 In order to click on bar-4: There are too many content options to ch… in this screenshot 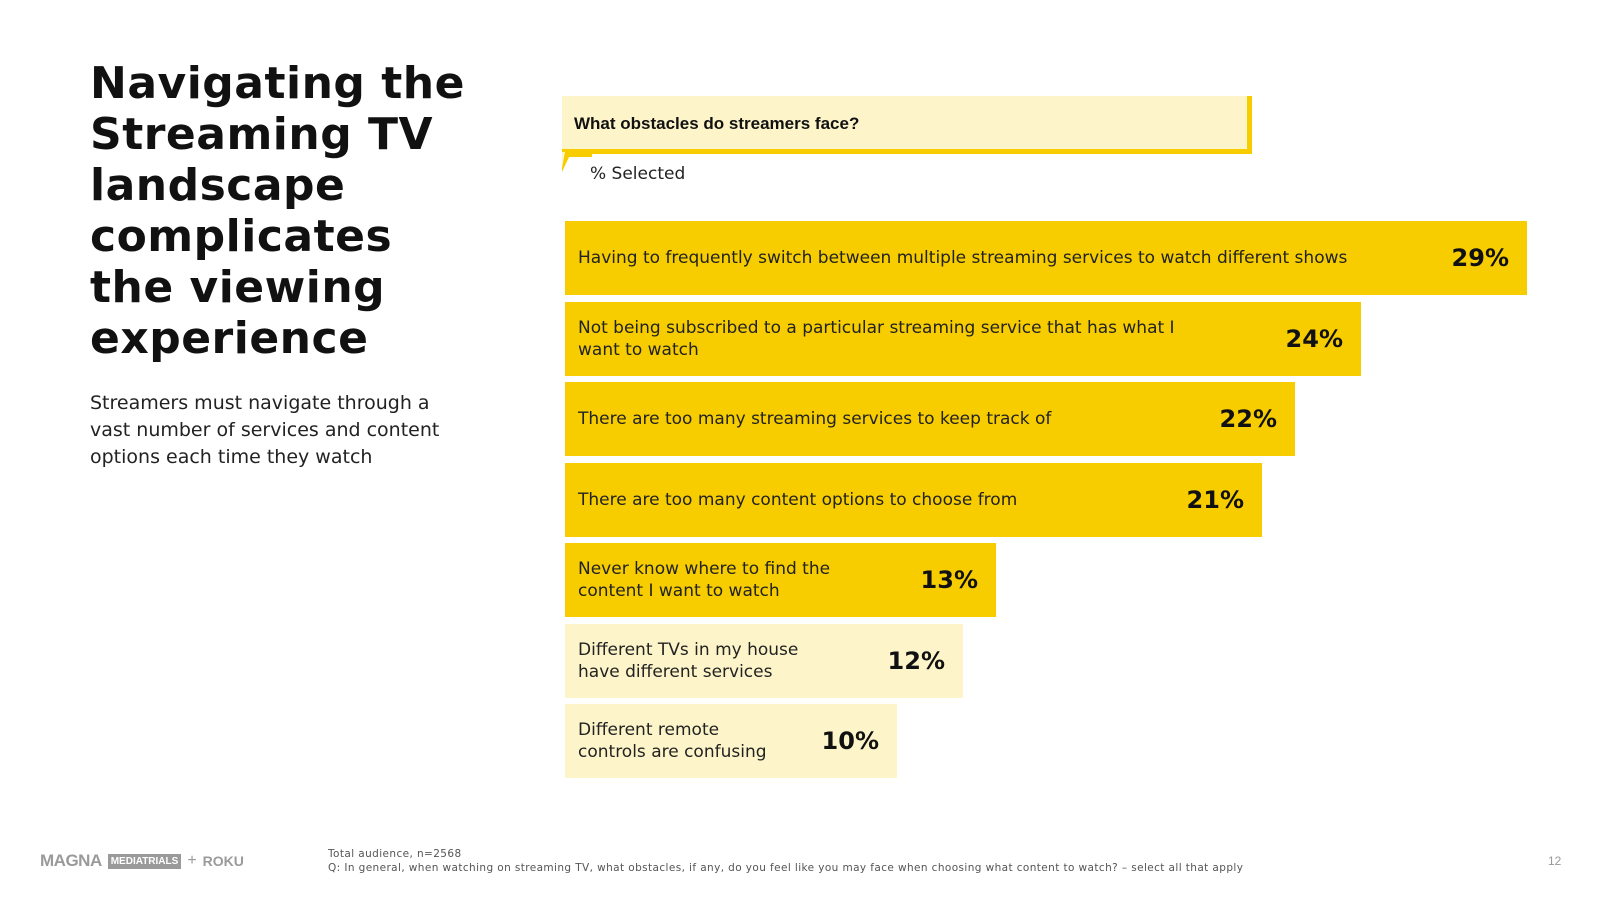, I will do `click(913, 500)`.